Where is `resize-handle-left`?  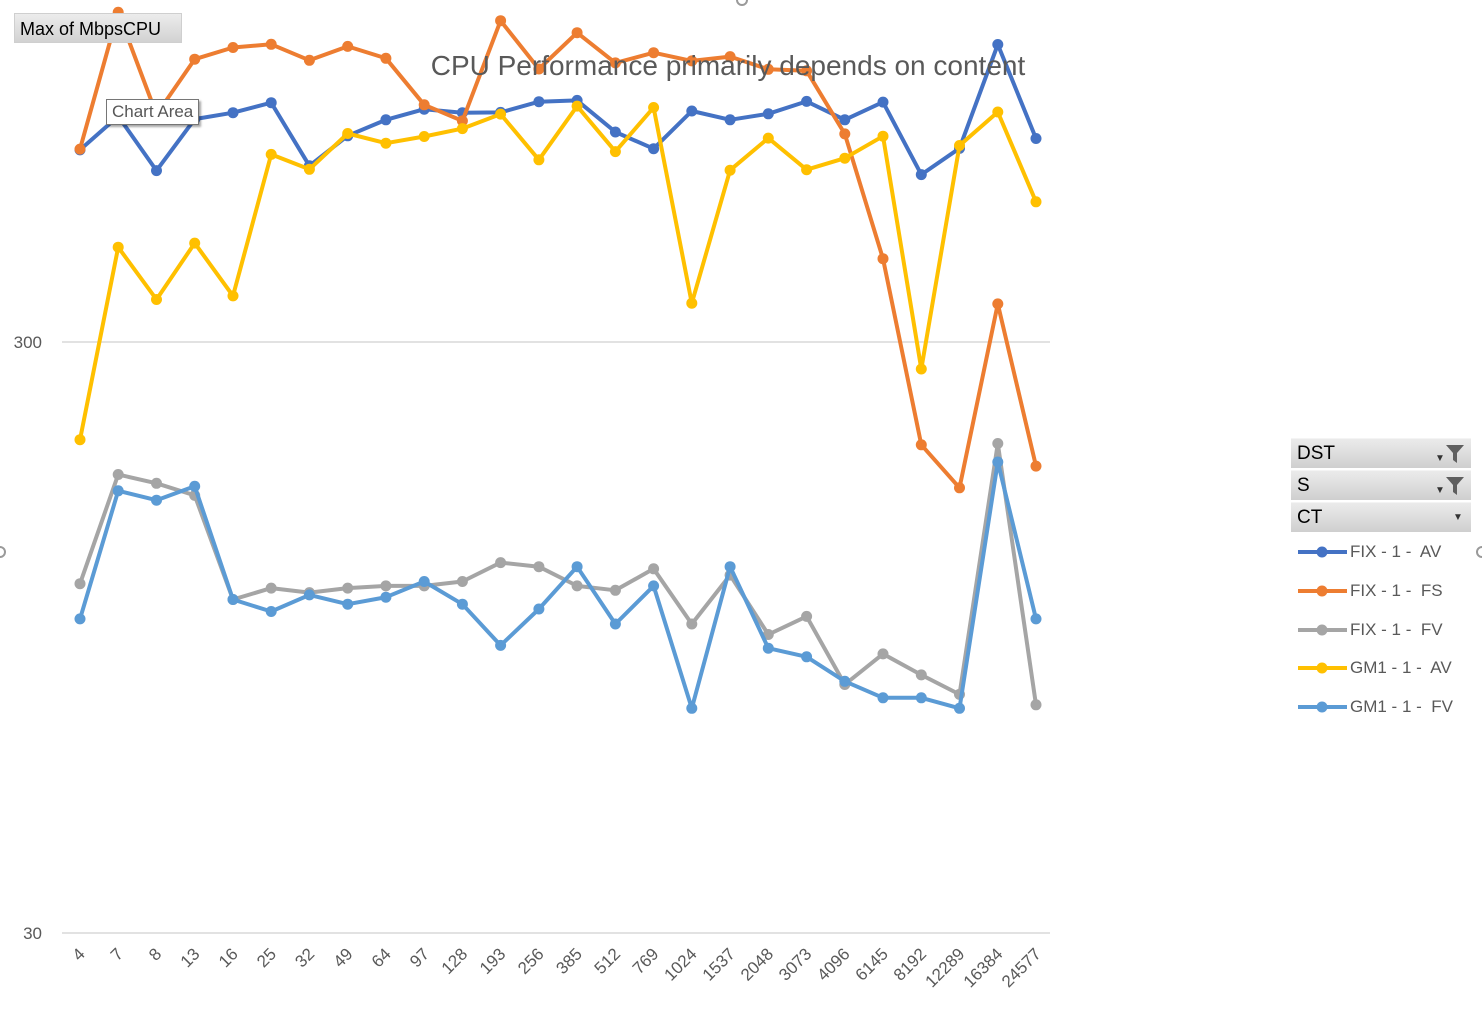
resize-handle-left is located at coordinates (3, 552).